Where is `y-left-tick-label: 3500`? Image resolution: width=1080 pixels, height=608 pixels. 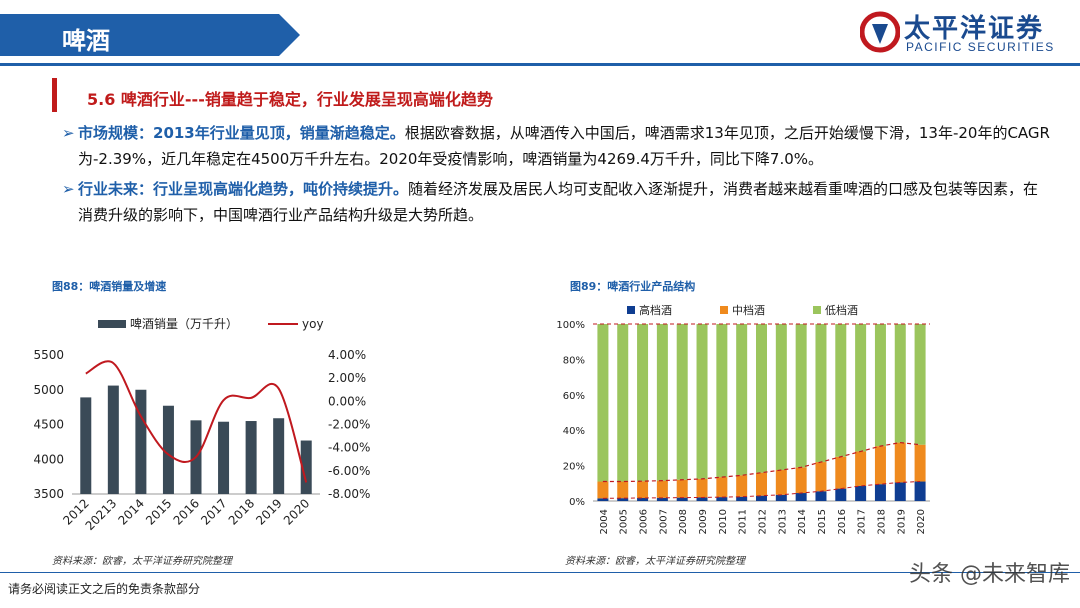 y-left-tick-label: 3500 is located at coordinates (48, 494).